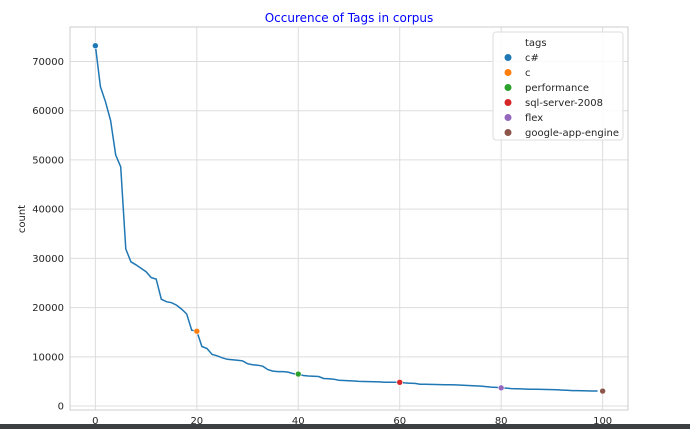 This screenshot has height=429, width=690. What do you see at coordinates (298, 421) in the screenshot?
I see `x-tick-label: 40` at bounding box center [298, 421].